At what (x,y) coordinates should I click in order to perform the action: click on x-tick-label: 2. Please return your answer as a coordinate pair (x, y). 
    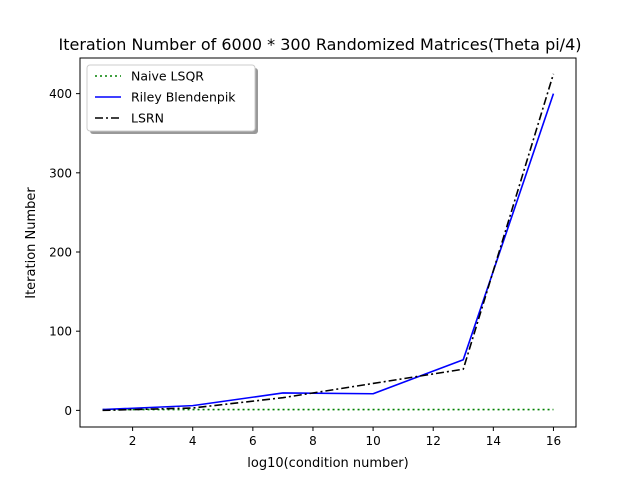
    Looking at the image, I should click on (133, 441).